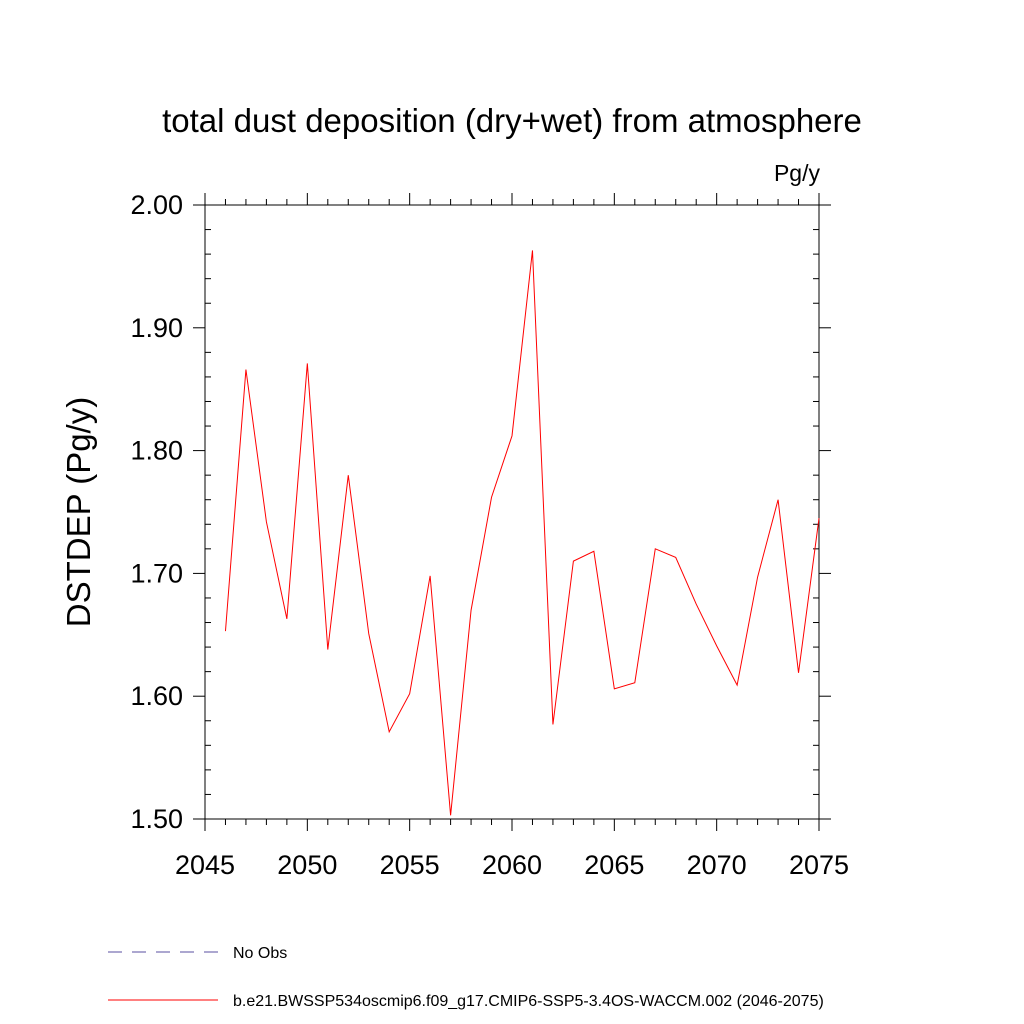 The height and width of the screenshot is (1024, 1024). I want to click on y-tick-label: 1.90, so click(156, 328).